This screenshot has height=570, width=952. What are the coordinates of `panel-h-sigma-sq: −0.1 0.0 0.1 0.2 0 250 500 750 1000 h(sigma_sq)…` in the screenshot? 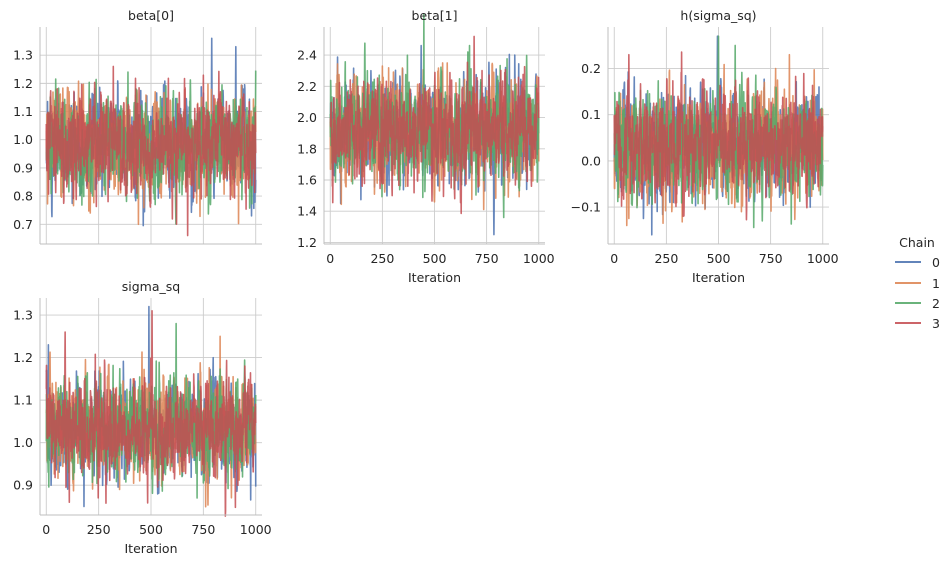 It's located at (705, 146).